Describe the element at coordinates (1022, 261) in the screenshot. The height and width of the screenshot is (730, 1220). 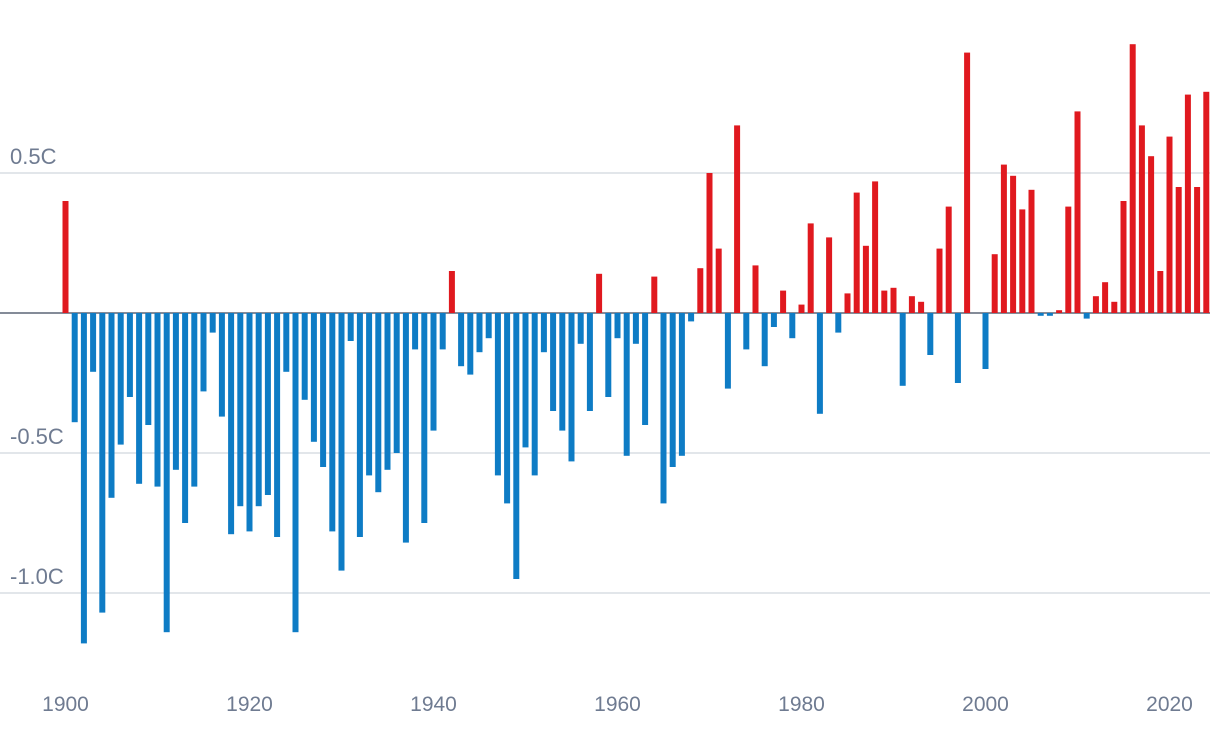
I see `bar-2004` at that location.